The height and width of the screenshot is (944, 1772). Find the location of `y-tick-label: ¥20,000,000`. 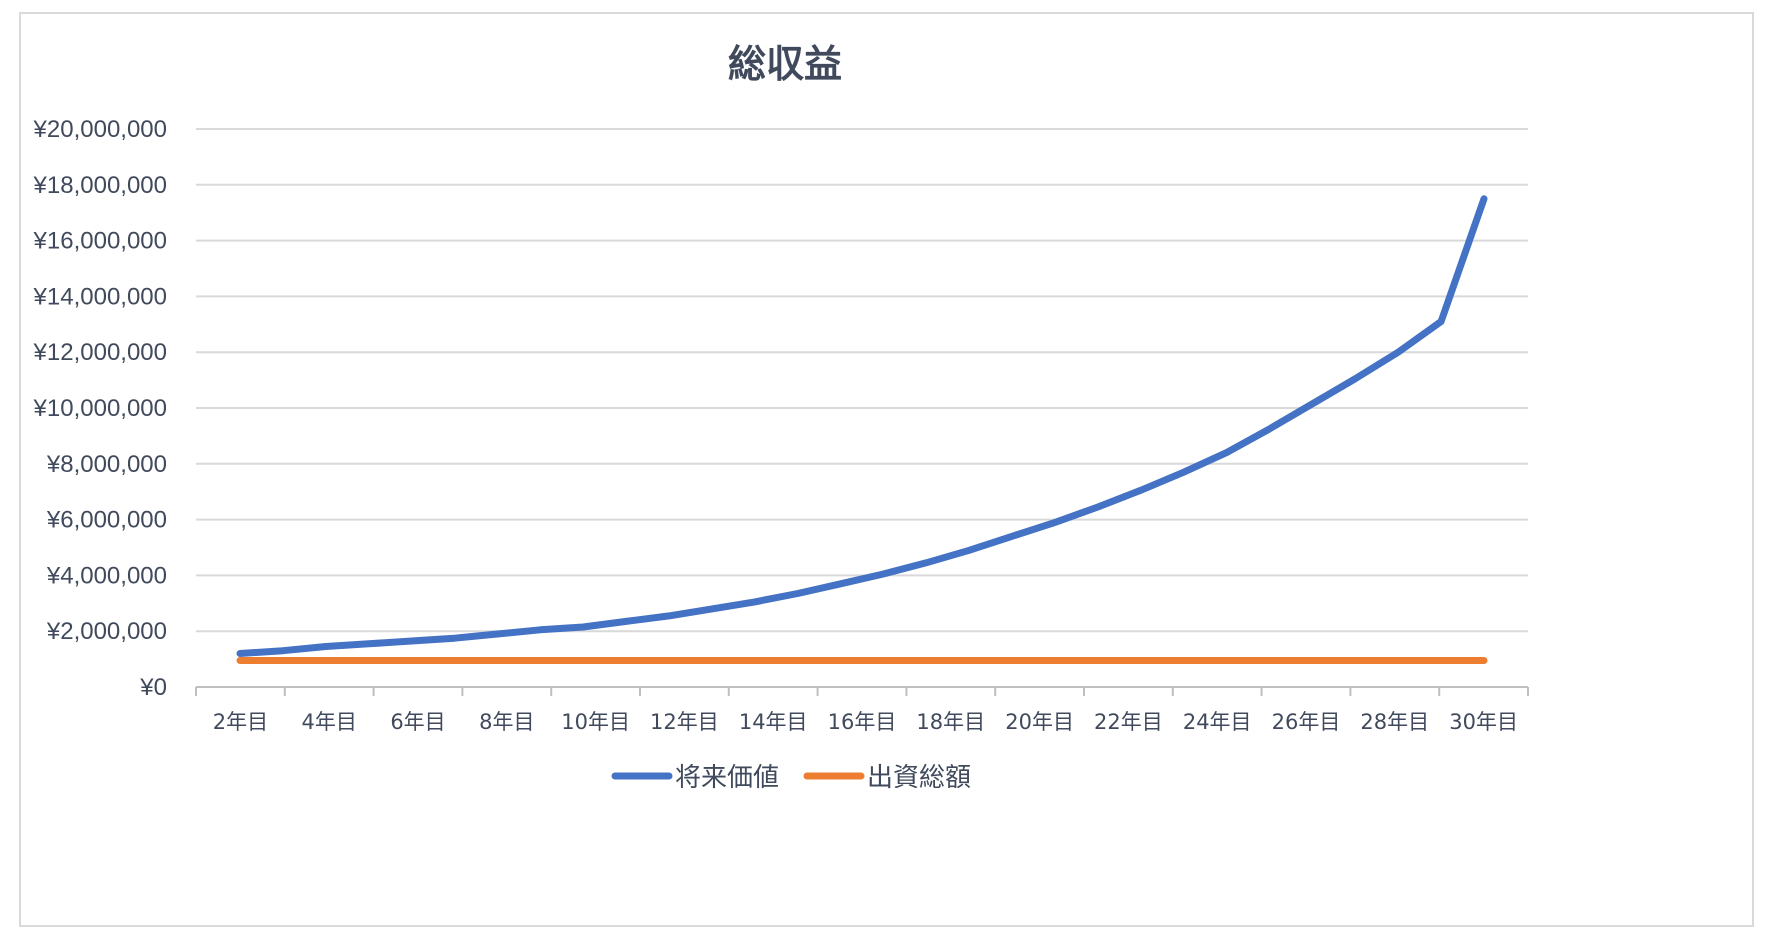

y-tick-label: ¥20,000,000 is located at coordinates (100, 129).